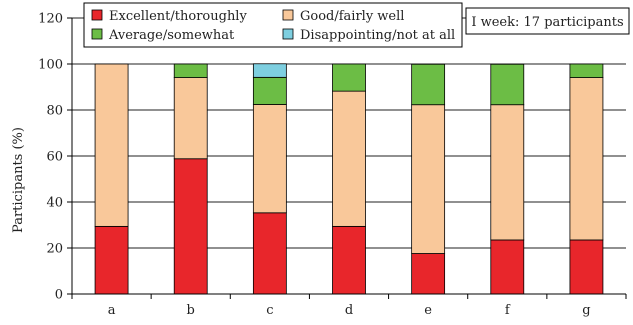 Image resolution: width=633 pixels, height=325 pixels. What do you see at coordinates (50, 65) in the screenshot?
I see `y-tick-label-5: 100` at bounding box center [50, 65].